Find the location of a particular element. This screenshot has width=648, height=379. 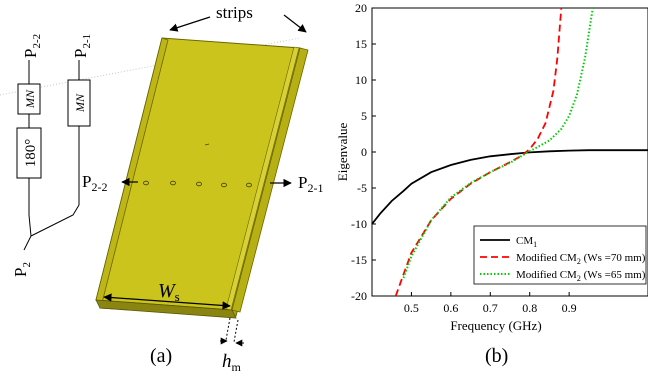

y-ticks: -20 -15 -10 -5 0 5 10 15 20 is located at coordinates (363, 152).